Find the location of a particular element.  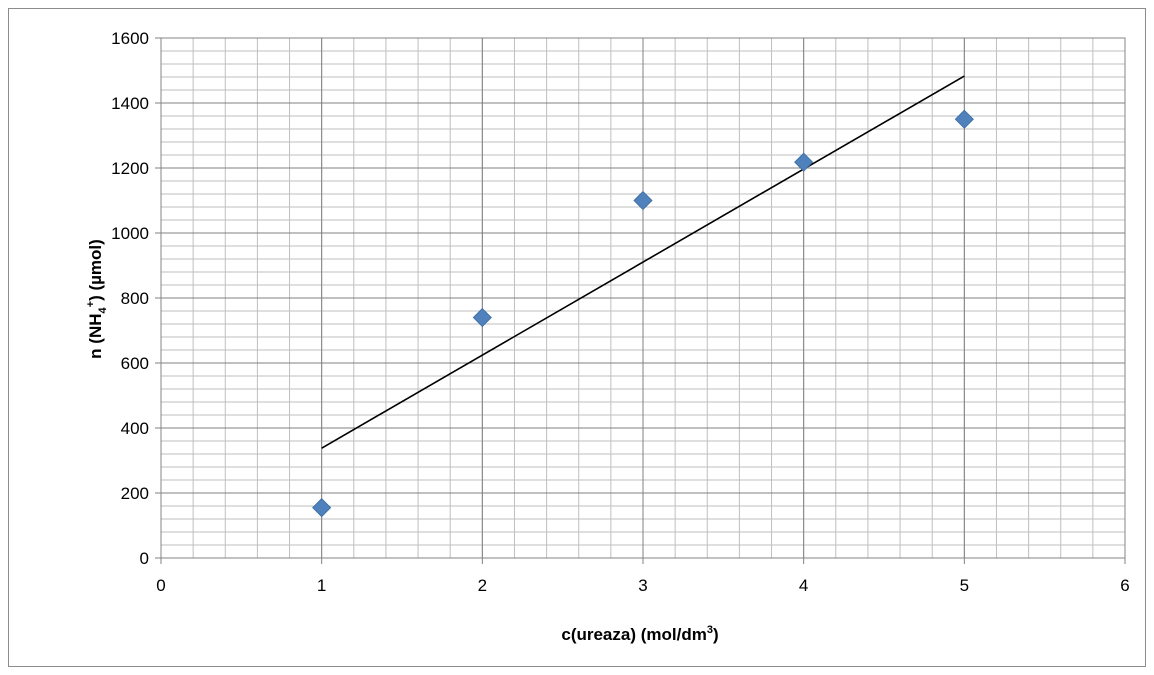

y-tick-label: 1600 is located at coordinates (130, 38).